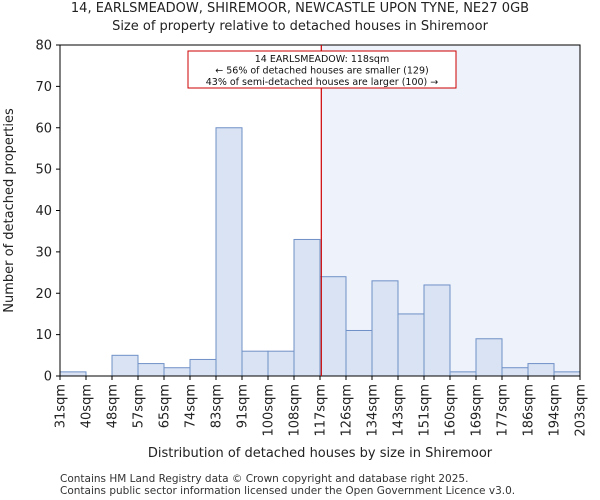  Describe the element at coordinates (43, 294) in the screenshot. I see `y-tick-label: 20` at that location.